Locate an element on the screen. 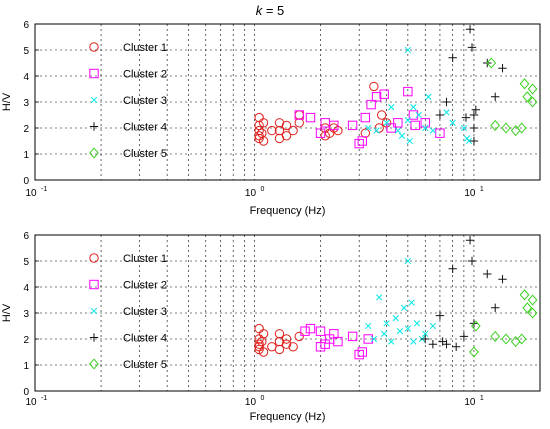  series-x is located at coordinates (401, 301).